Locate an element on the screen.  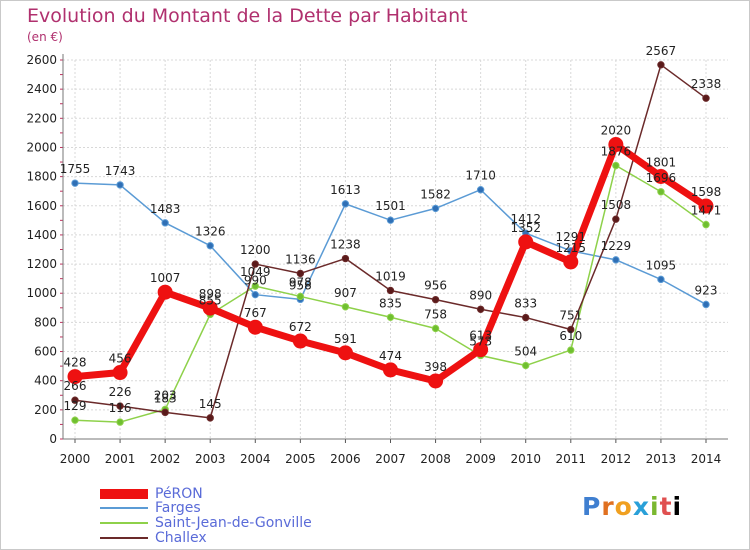
data-label-challex: 266 is located at coordinates (75, 386).